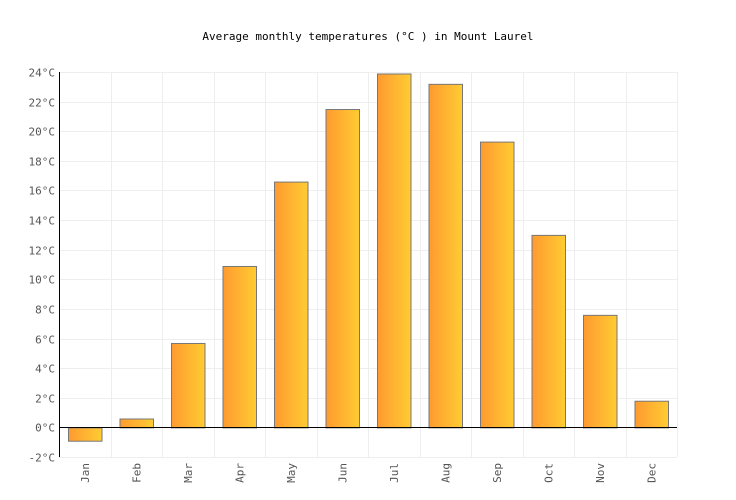  I want to click on y-tick-label: 6°C, so click(45, 340).